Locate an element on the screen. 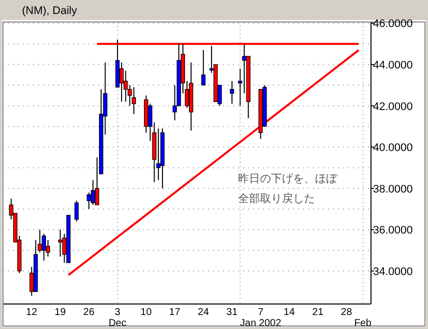 This screenshot has width=428, height=329. annotation: 昨日の下げを、ほぼ is located at coordinates (288, 179).